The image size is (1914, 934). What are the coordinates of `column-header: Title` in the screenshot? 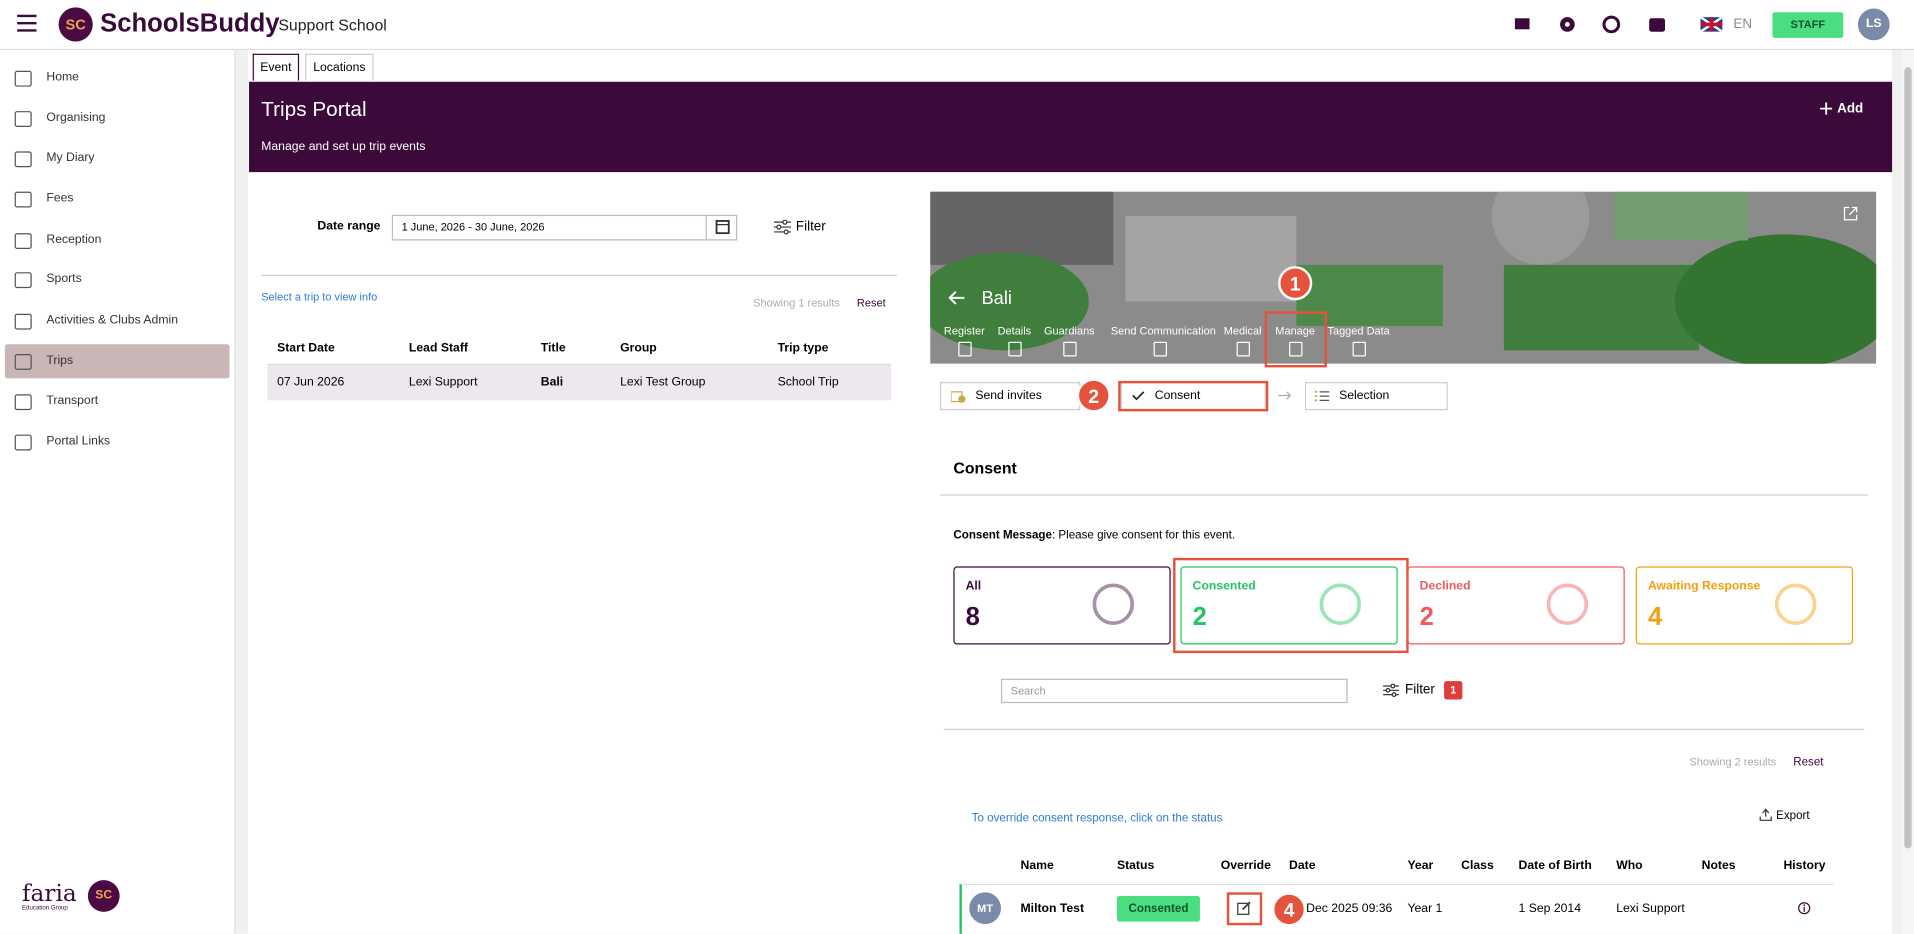 It's located at (553, 348).